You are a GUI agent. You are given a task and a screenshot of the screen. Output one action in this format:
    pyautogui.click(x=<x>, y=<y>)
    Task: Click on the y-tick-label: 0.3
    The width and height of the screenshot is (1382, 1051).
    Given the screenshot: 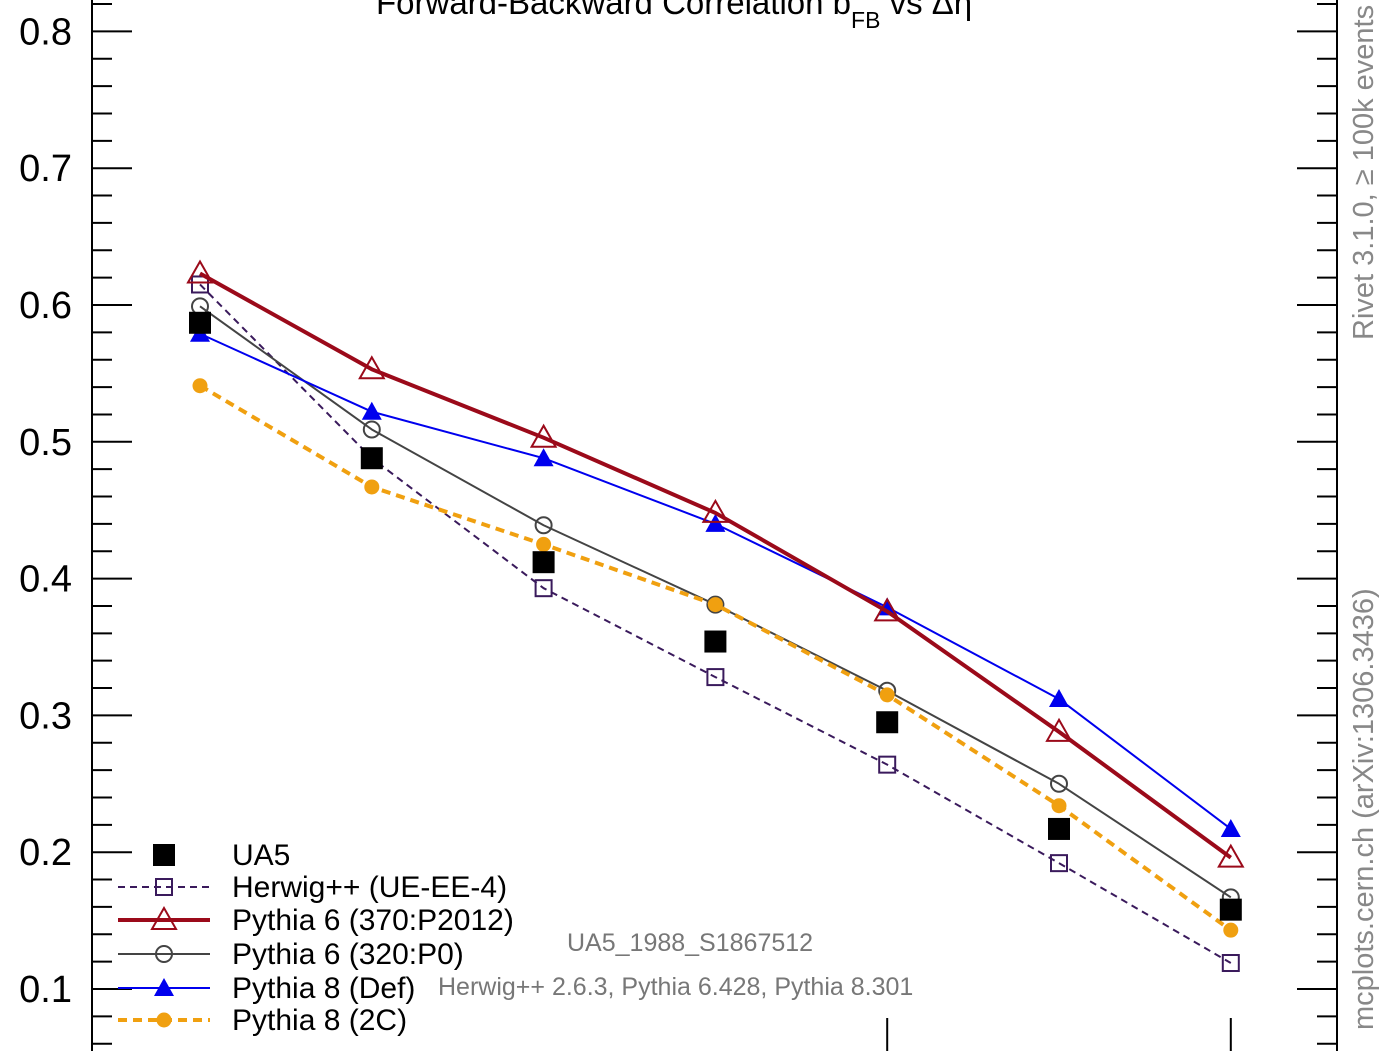 What is the action you would take?
    pyautogui.click(x=45, y=716)
    